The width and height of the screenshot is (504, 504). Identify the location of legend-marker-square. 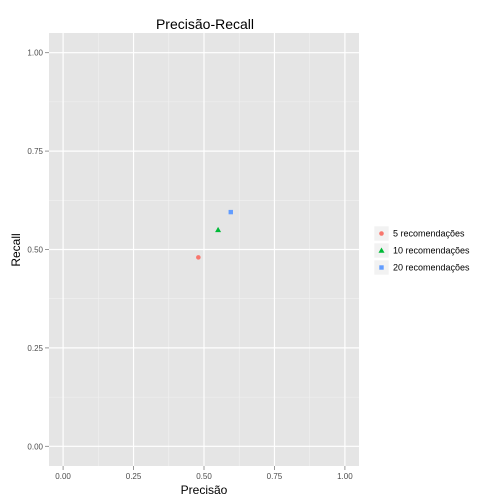
(381, 267).